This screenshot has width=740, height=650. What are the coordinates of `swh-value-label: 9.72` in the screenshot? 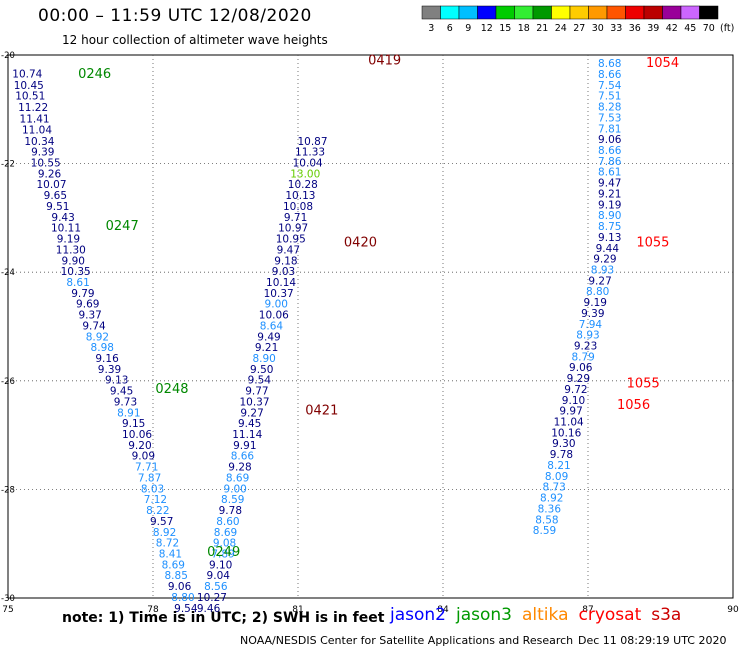 It's located at (575, 390).